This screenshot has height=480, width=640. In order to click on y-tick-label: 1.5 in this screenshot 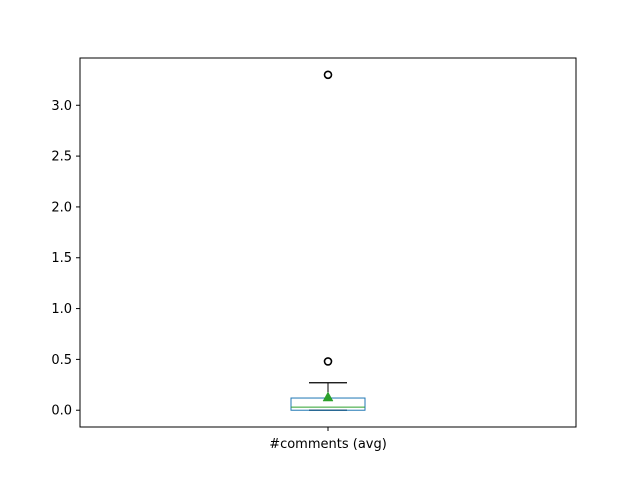, I will do `click(61, 258)`.